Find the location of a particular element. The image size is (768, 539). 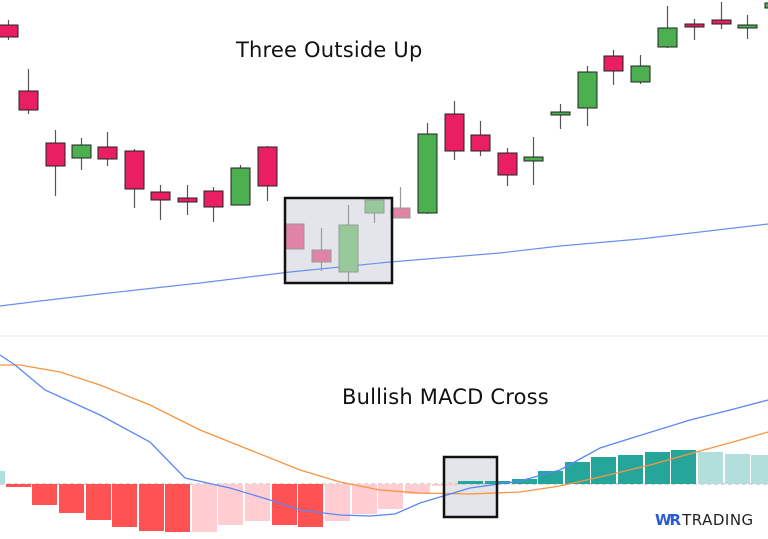

brand-logo: WR TRADING is located at coordinates (704, 520).